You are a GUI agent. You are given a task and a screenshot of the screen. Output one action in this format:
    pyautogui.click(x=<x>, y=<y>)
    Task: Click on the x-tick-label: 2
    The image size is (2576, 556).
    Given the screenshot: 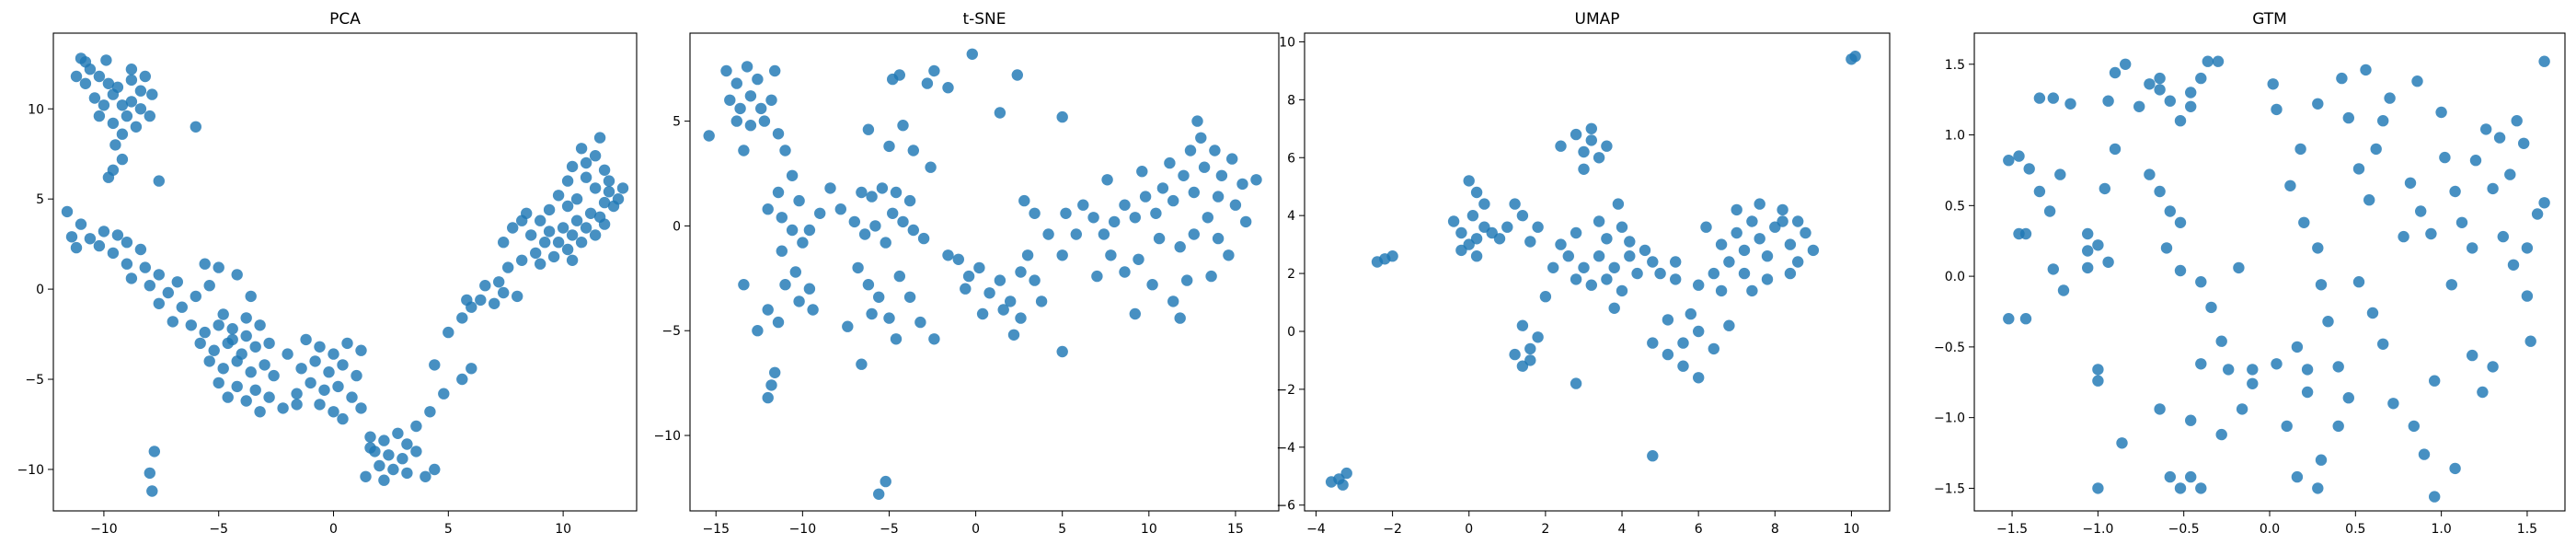 What is the action you would take?
    pyautogui.click(x=1545, y=529)
    